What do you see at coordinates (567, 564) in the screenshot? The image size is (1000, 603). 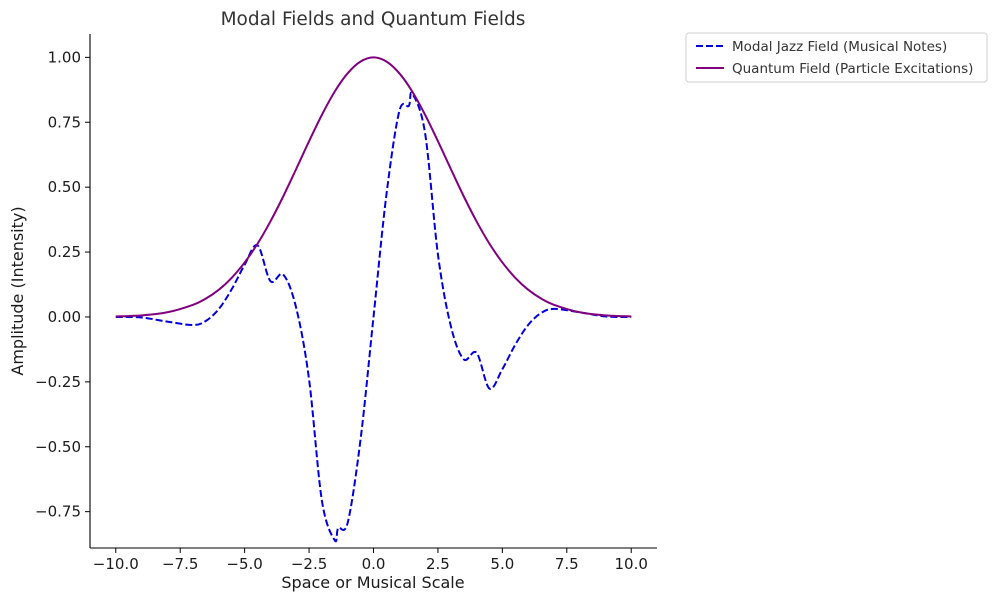 I see `x-tick-label: 7.5` at bounding box center [567, 564].